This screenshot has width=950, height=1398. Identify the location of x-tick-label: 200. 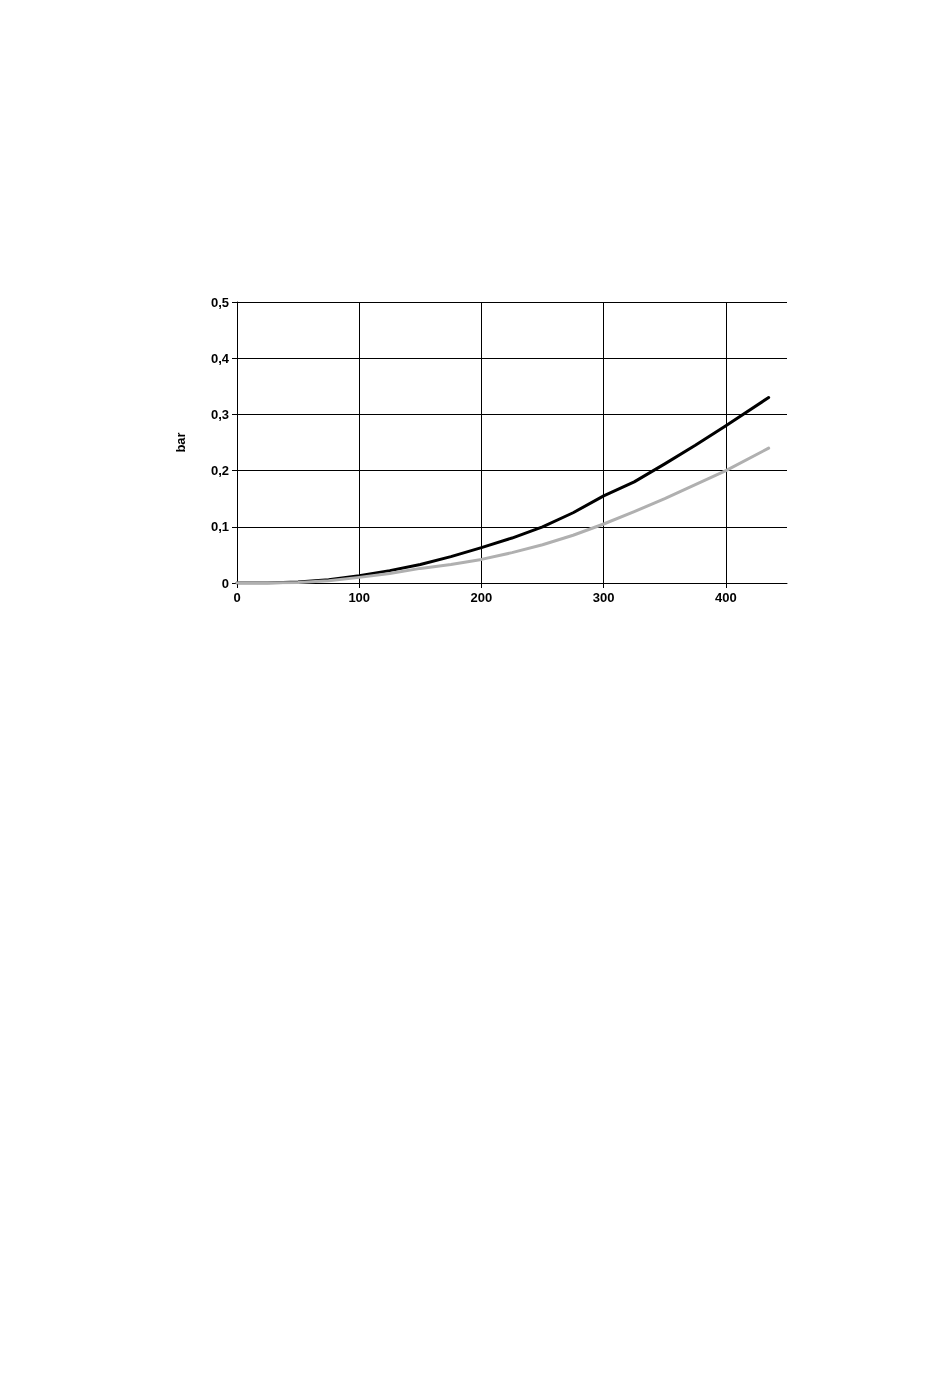
(481, 597).